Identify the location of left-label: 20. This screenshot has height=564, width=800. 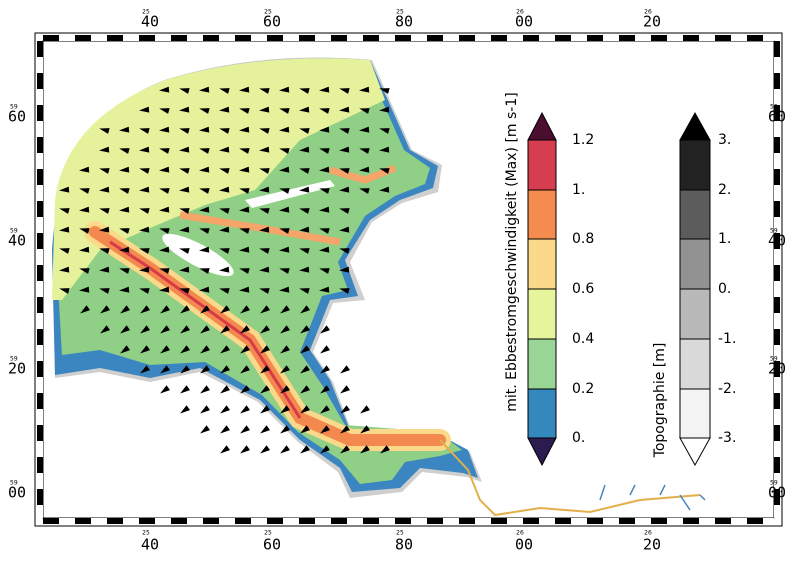
(17, 369).